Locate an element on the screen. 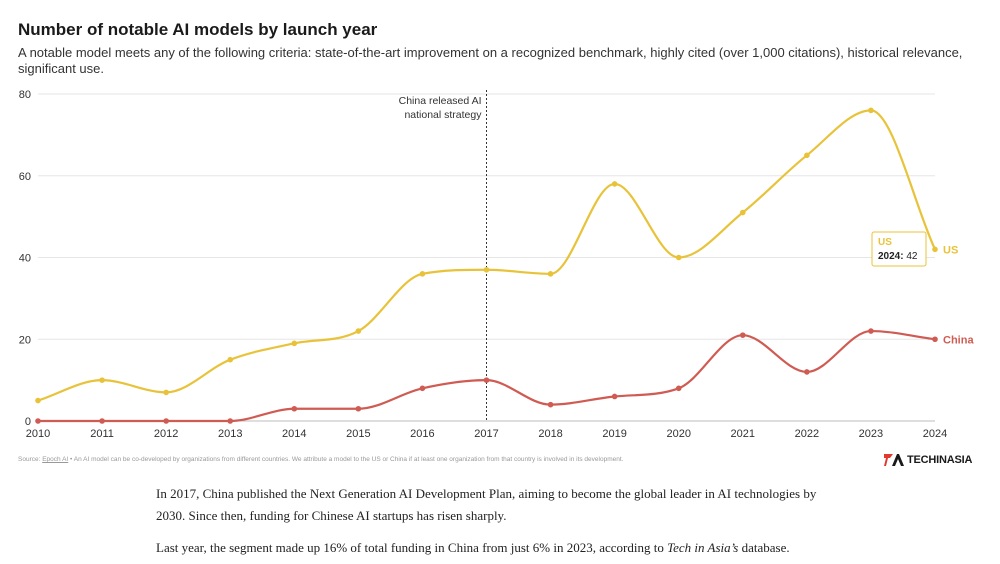 This screenshot has height=564, width=1000. tooltip-box is located at coordinates (899, 249).